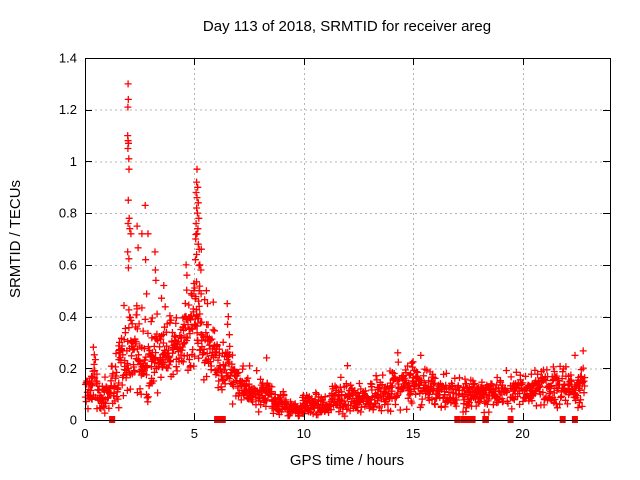 The height and width of the screenshot is (480, 640). What do you see at coordinates (68, 368) in the screenshot?
I see `y-tick-label: 0.2` at bounding box center [68, 368].